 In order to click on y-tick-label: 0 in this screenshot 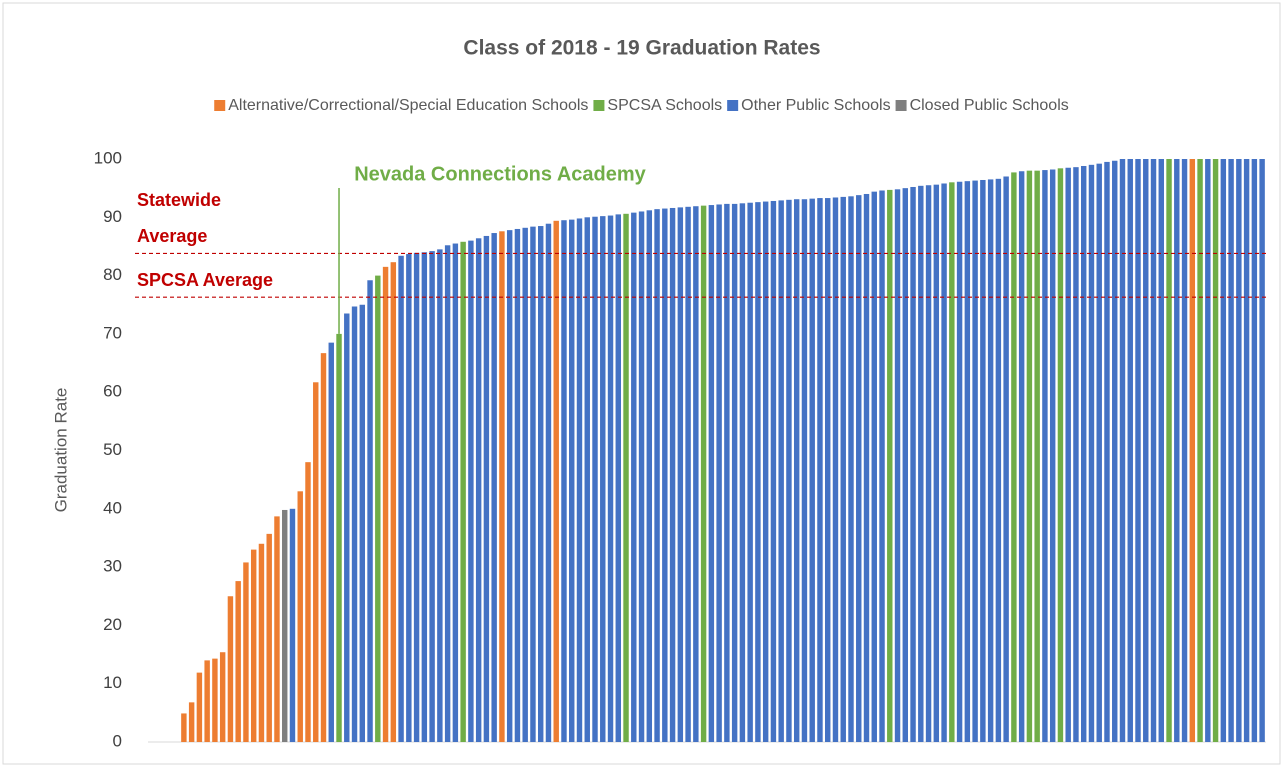, I will do `click(117, 740)`.